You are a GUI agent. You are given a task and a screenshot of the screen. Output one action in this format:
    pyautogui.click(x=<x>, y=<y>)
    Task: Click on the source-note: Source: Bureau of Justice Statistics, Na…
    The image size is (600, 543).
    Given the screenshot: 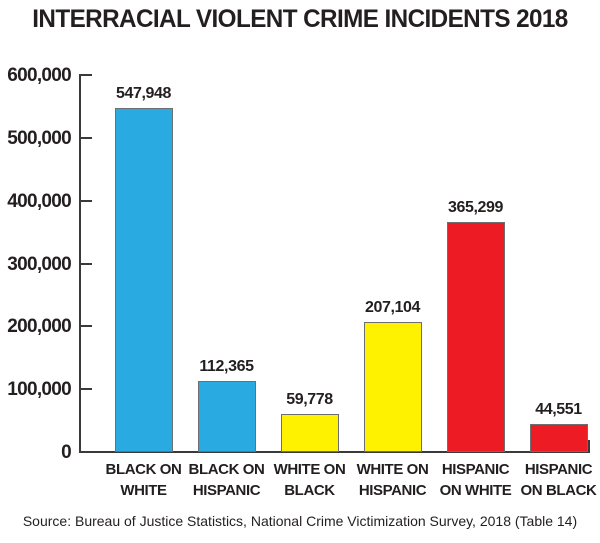 What is the action you would take?
    pyautogui.click(x=300, y=521)
    